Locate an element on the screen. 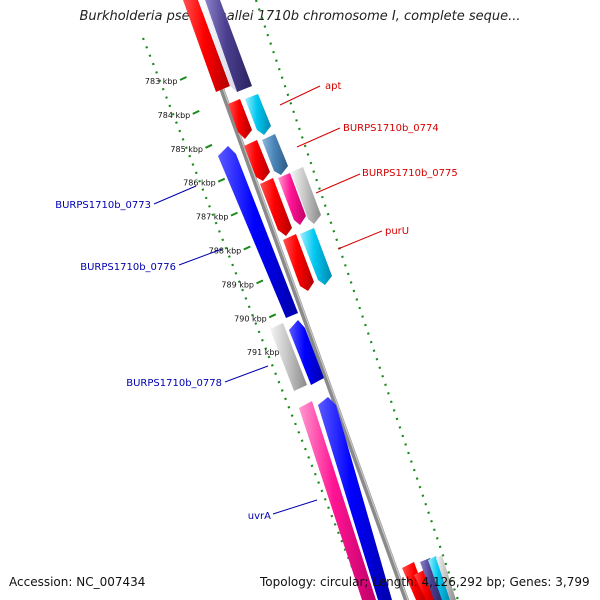 This screenshot has height=600, width=600. gene-bottom-gray is located at coordinates (446, 577).